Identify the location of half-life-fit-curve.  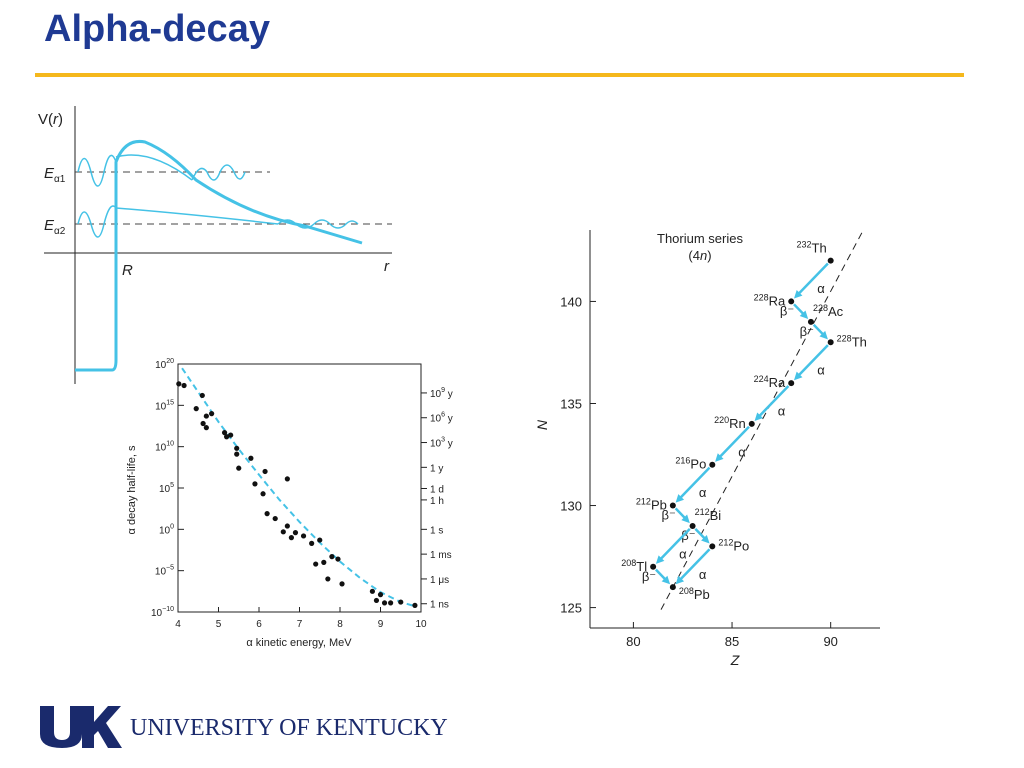
(298, 487).